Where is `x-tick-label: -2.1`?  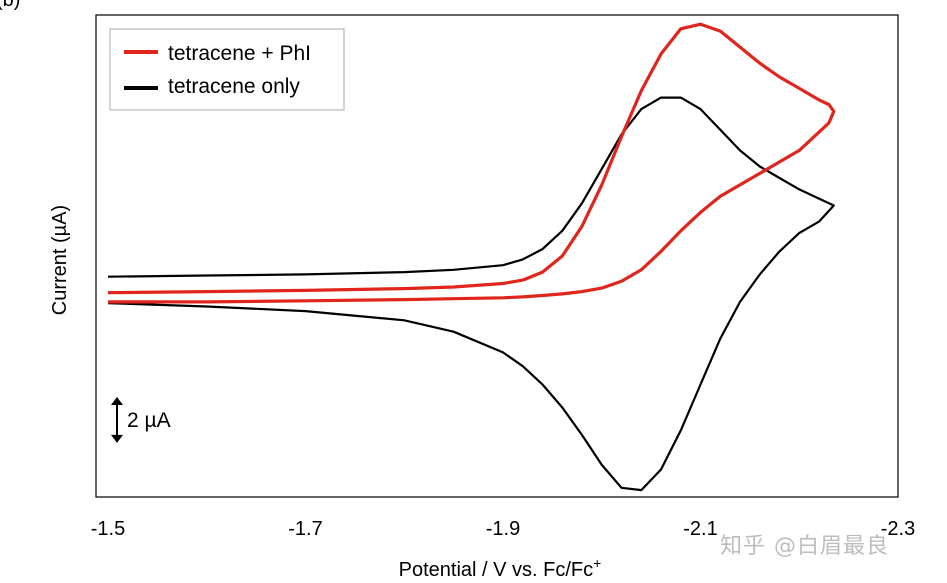 x-tick-label: -2.1 is located at coordinates (700, 529).